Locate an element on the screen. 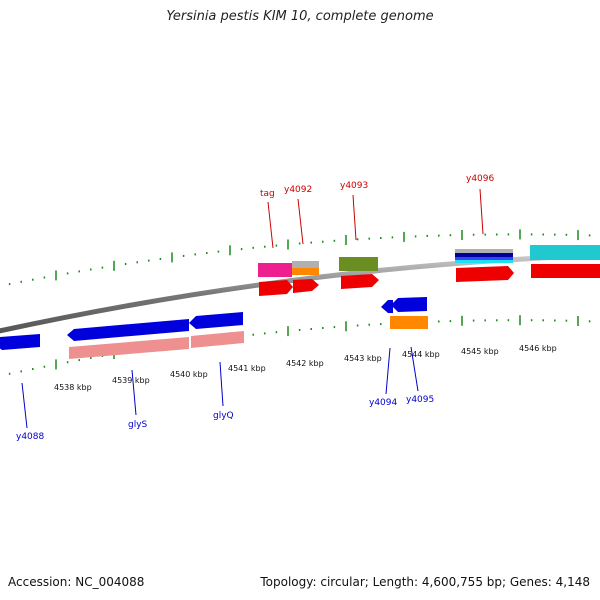 The height and width of the screenshot is (600, 600). gene-label-y4092: y4092 is located at coordinates (298, 190).